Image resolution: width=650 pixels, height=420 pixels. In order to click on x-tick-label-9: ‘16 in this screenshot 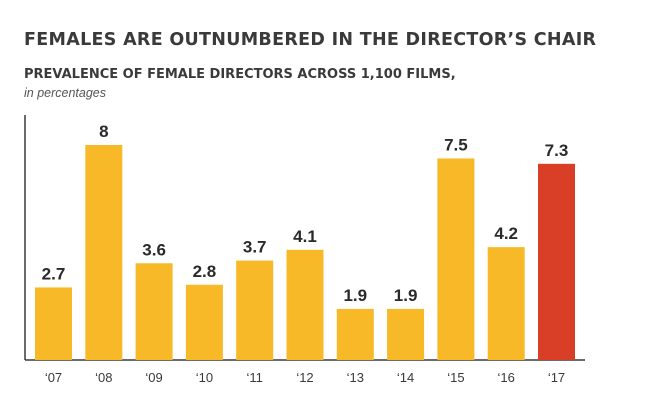, I will do `click(506, 377)`.